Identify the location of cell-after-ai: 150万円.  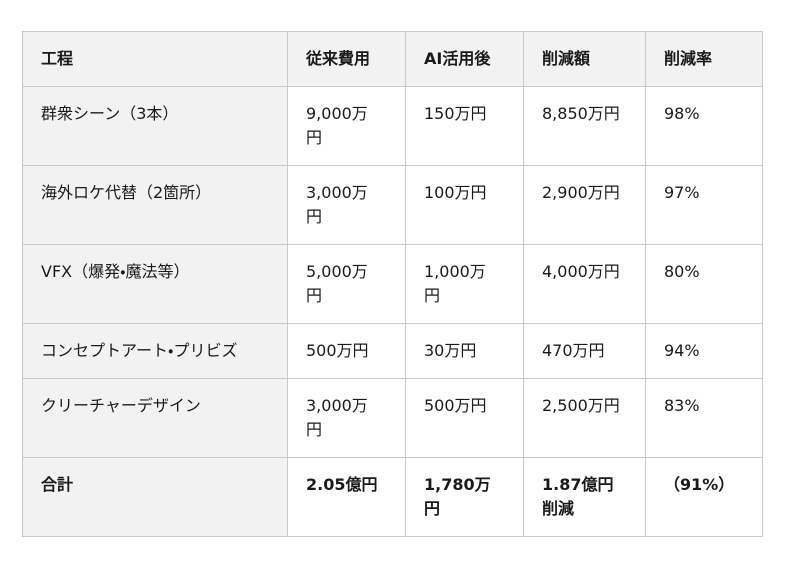
(464, 126).